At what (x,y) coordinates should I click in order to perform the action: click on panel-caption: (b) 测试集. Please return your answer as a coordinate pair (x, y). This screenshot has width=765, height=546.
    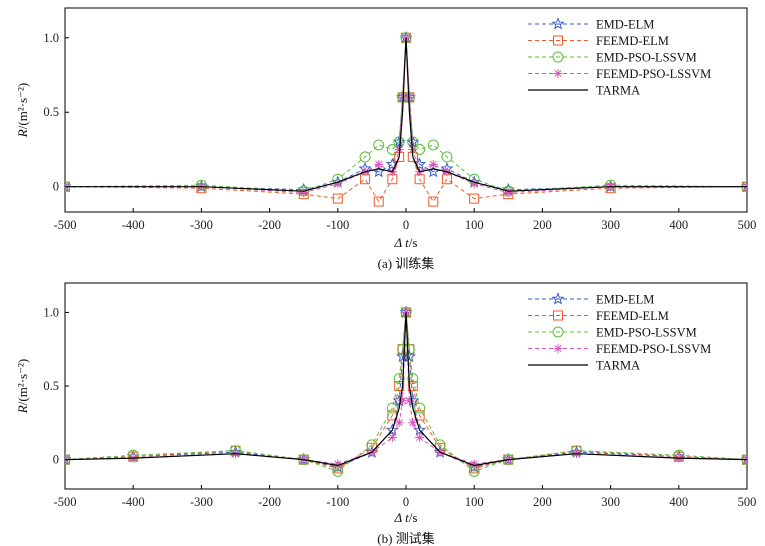
    Looking at the image, I should click on (405, 538).